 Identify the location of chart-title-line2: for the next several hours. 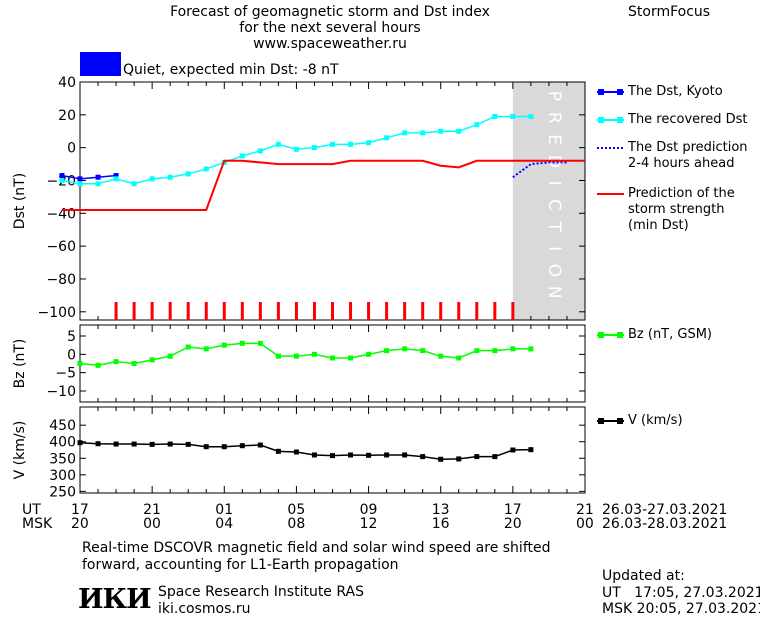
(330, 28).